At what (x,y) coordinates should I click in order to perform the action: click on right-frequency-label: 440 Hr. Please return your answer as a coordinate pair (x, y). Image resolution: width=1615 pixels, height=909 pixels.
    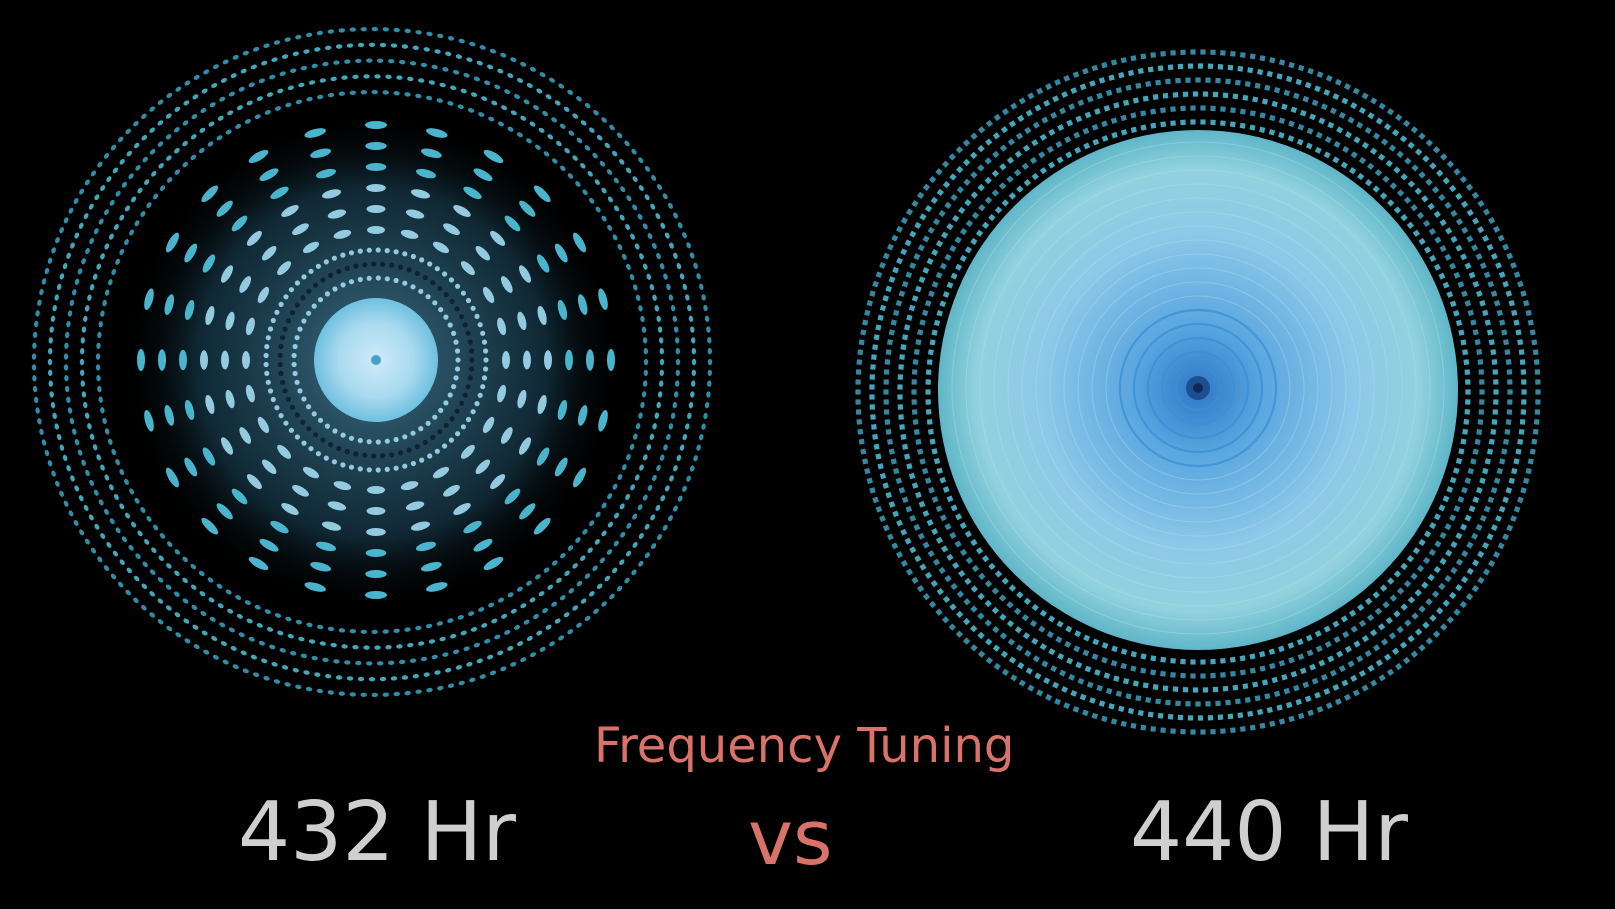
    Looking at the image, I should click on (1269, 832).